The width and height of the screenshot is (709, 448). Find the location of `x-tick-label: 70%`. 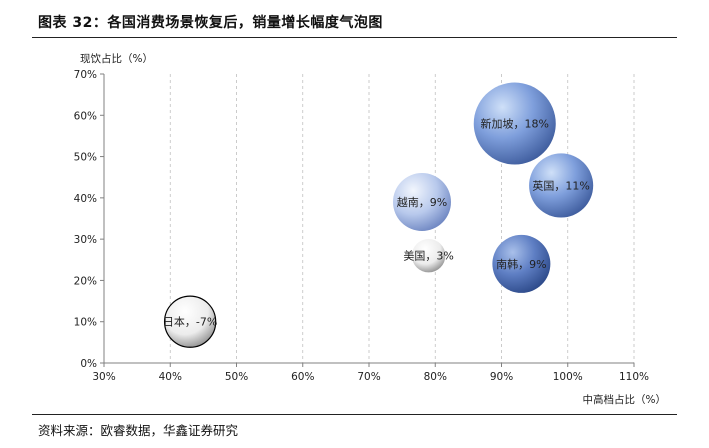

x-tick-label: 70% is located at coordinates (368, 377).